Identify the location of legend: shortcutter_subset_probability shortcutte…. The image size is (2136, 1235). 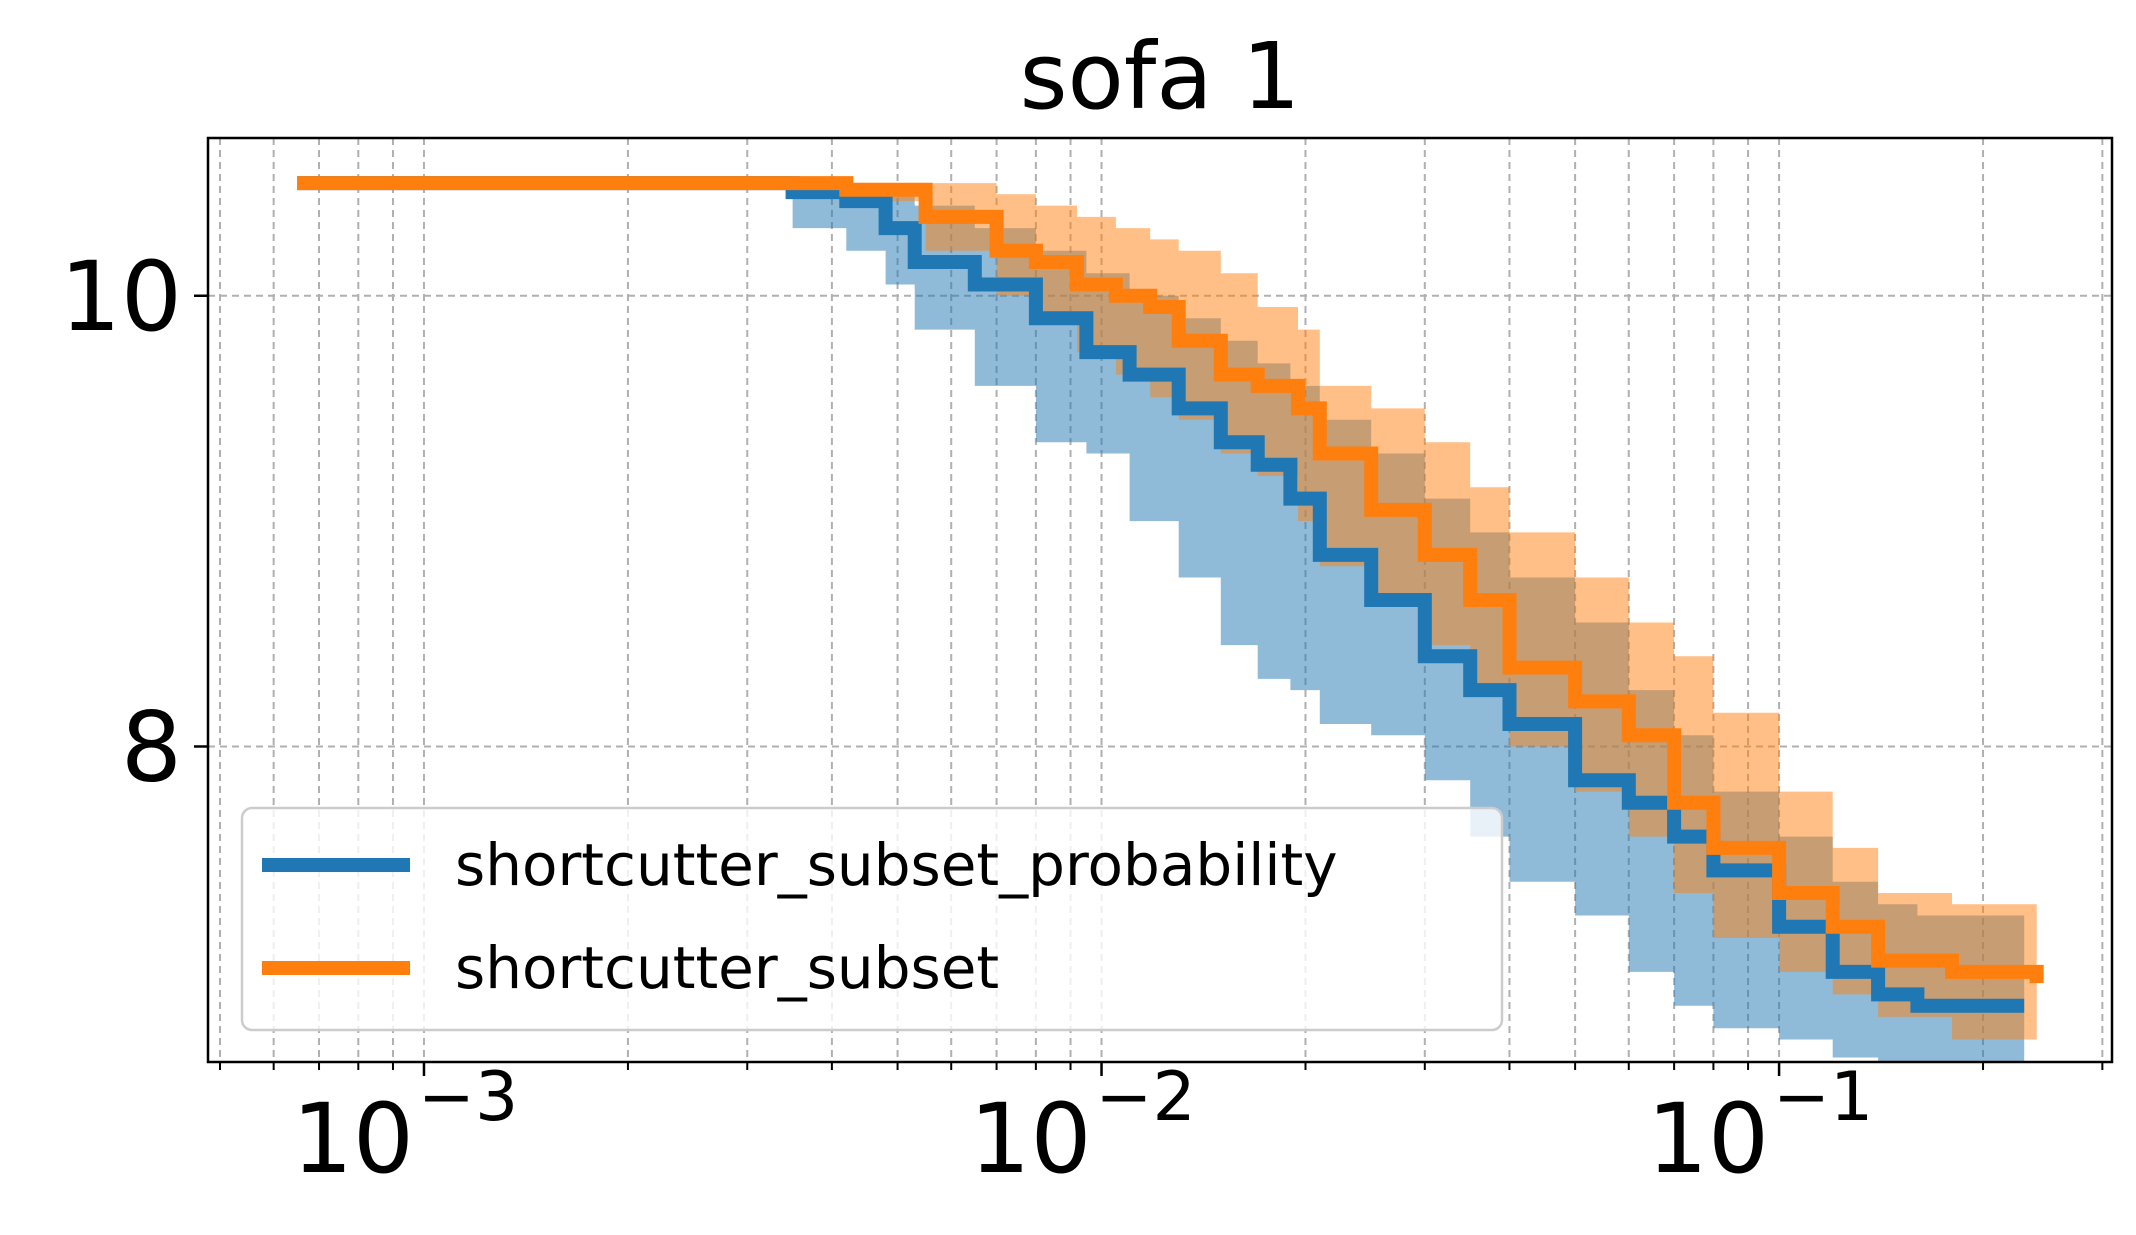
(872, 919).